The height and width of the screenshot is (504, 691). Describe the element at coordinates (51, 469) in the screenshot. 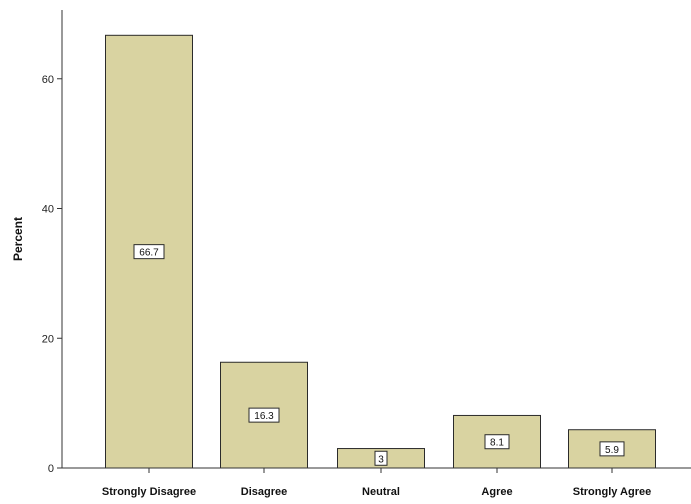

I see `y-tick-label: 0` at that location.